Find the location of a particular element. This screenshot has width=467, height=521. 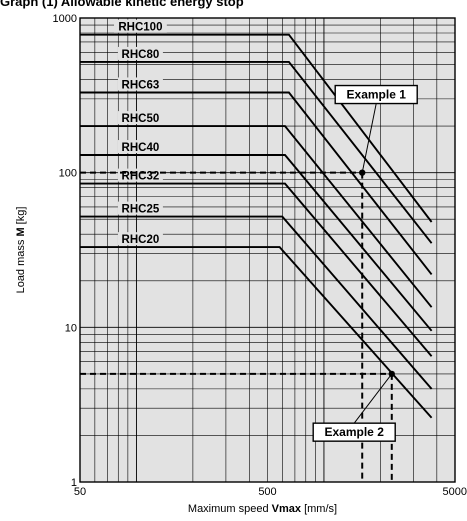

y-tick-label: 1000 is located at coordinates (65, 19).